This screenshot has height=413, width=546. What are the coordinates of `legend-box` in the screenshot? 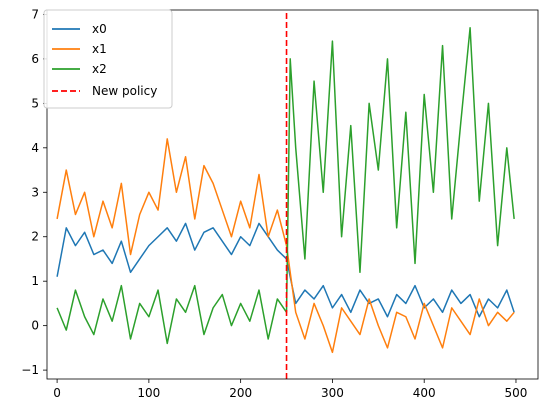 It's located at (108, 59).